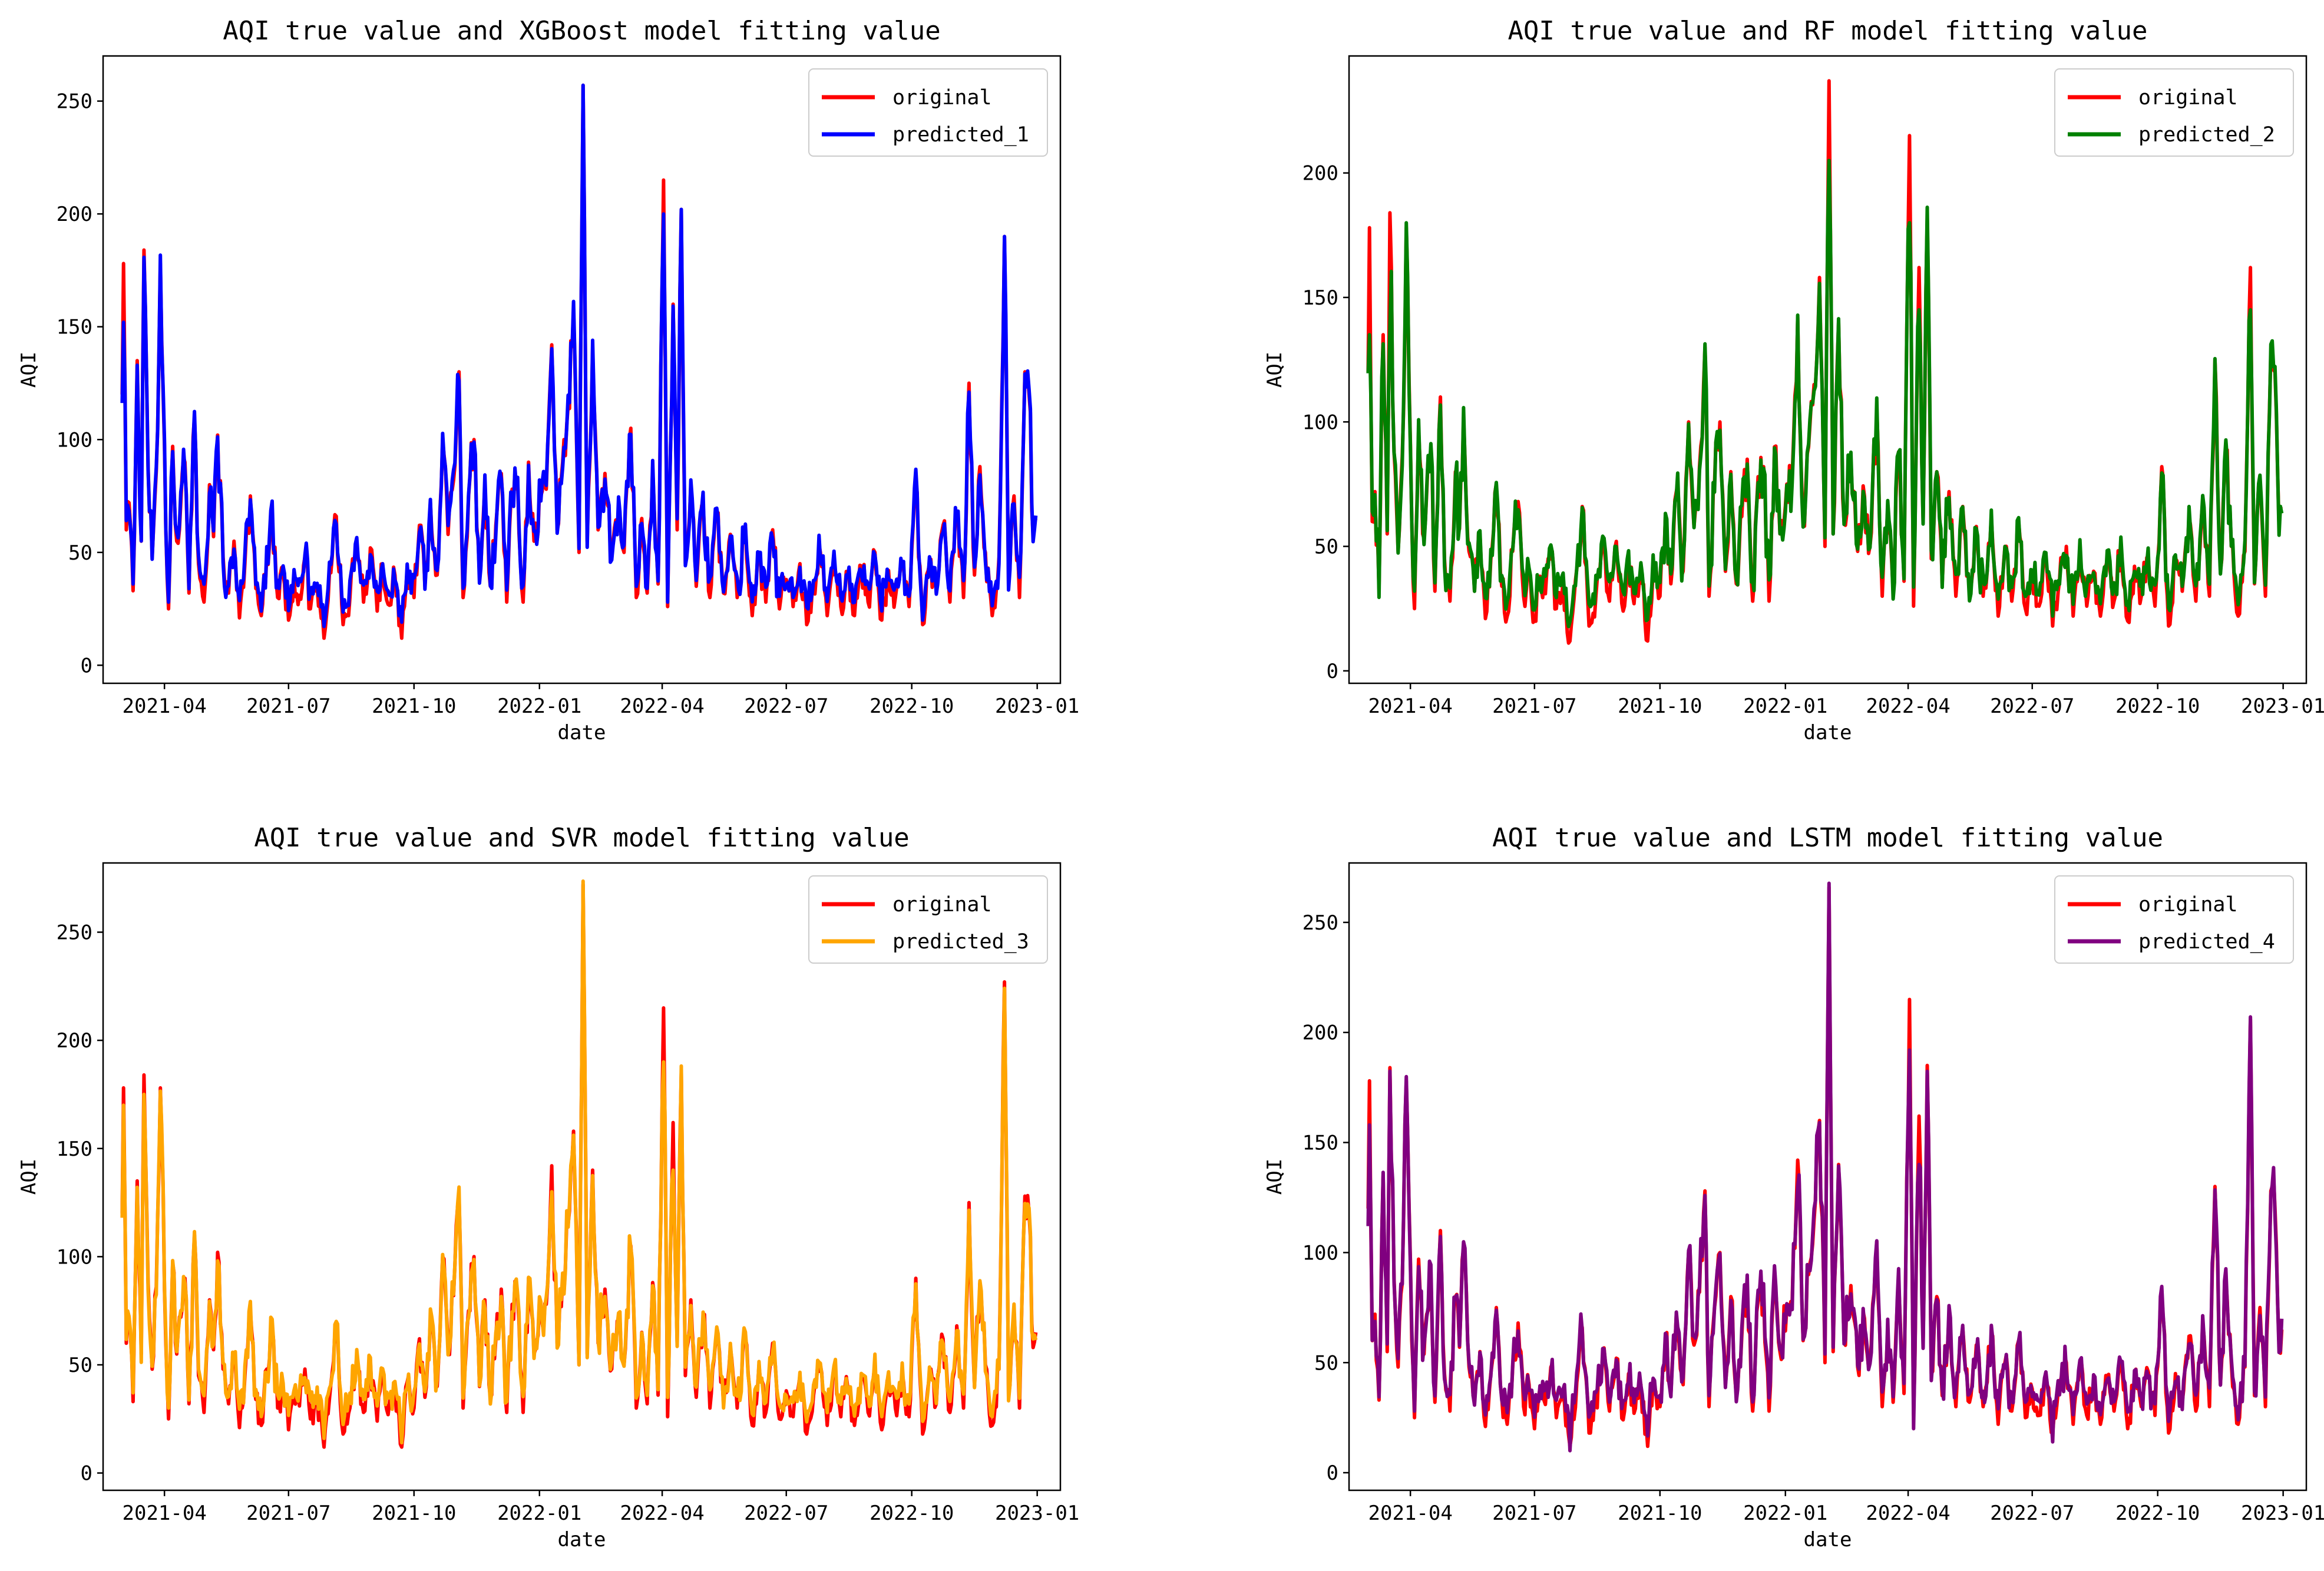 The width and height of the screenshot is (2324, 1571). What do you see at coordinates (2206, 135) in the screenshot?
I see `legend-label-predicted_2: predicted_2` at bounding box center [2206, 135].